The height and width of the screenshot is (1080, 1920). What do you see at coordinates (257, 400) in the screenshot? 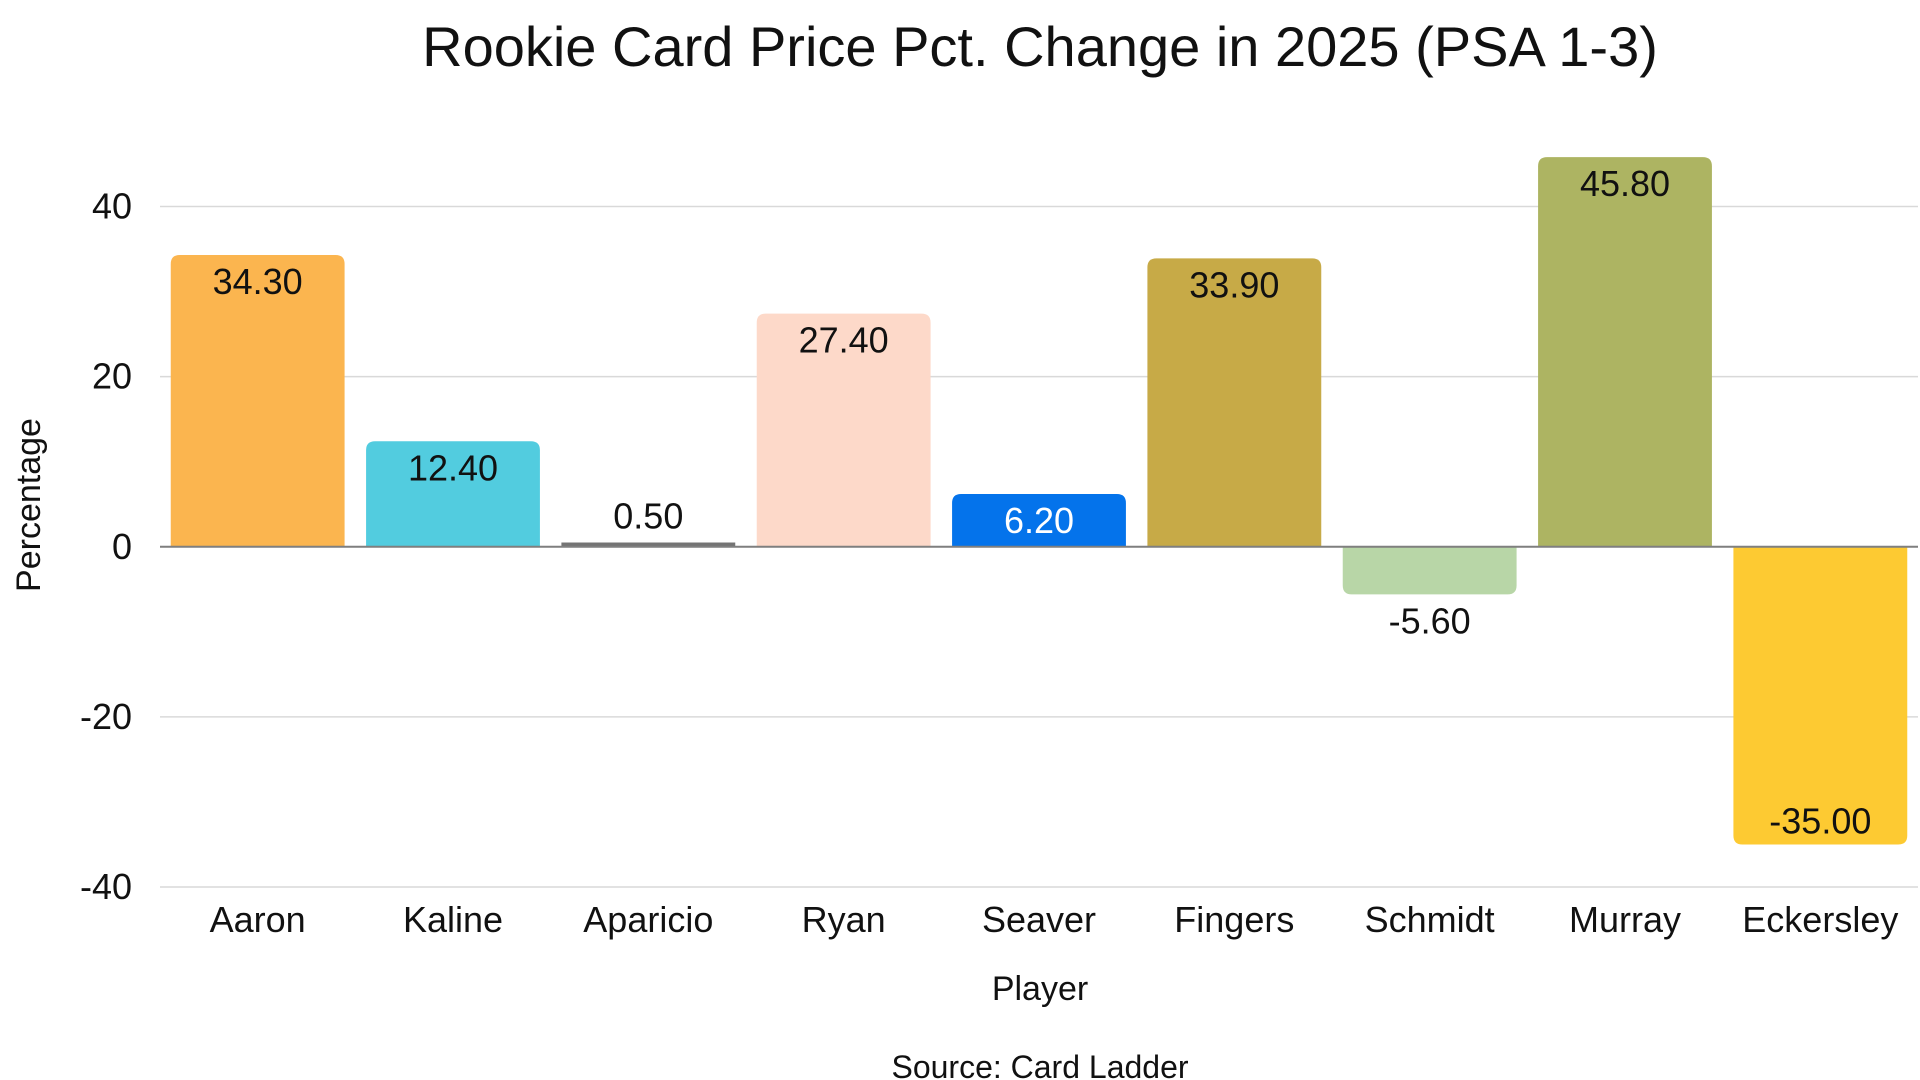
I see `bar-aaron` at bounding box center [257, 400].